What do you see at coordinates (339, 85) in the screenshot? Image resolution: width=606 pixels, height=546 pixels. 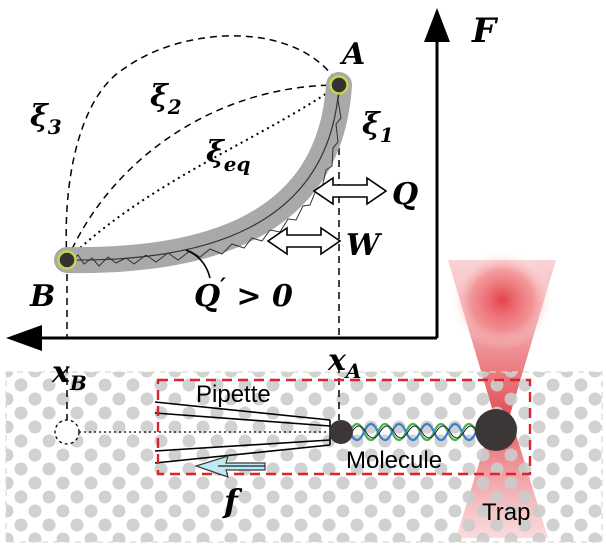 I see `point-A-marker` at bounding box center [339, 85].